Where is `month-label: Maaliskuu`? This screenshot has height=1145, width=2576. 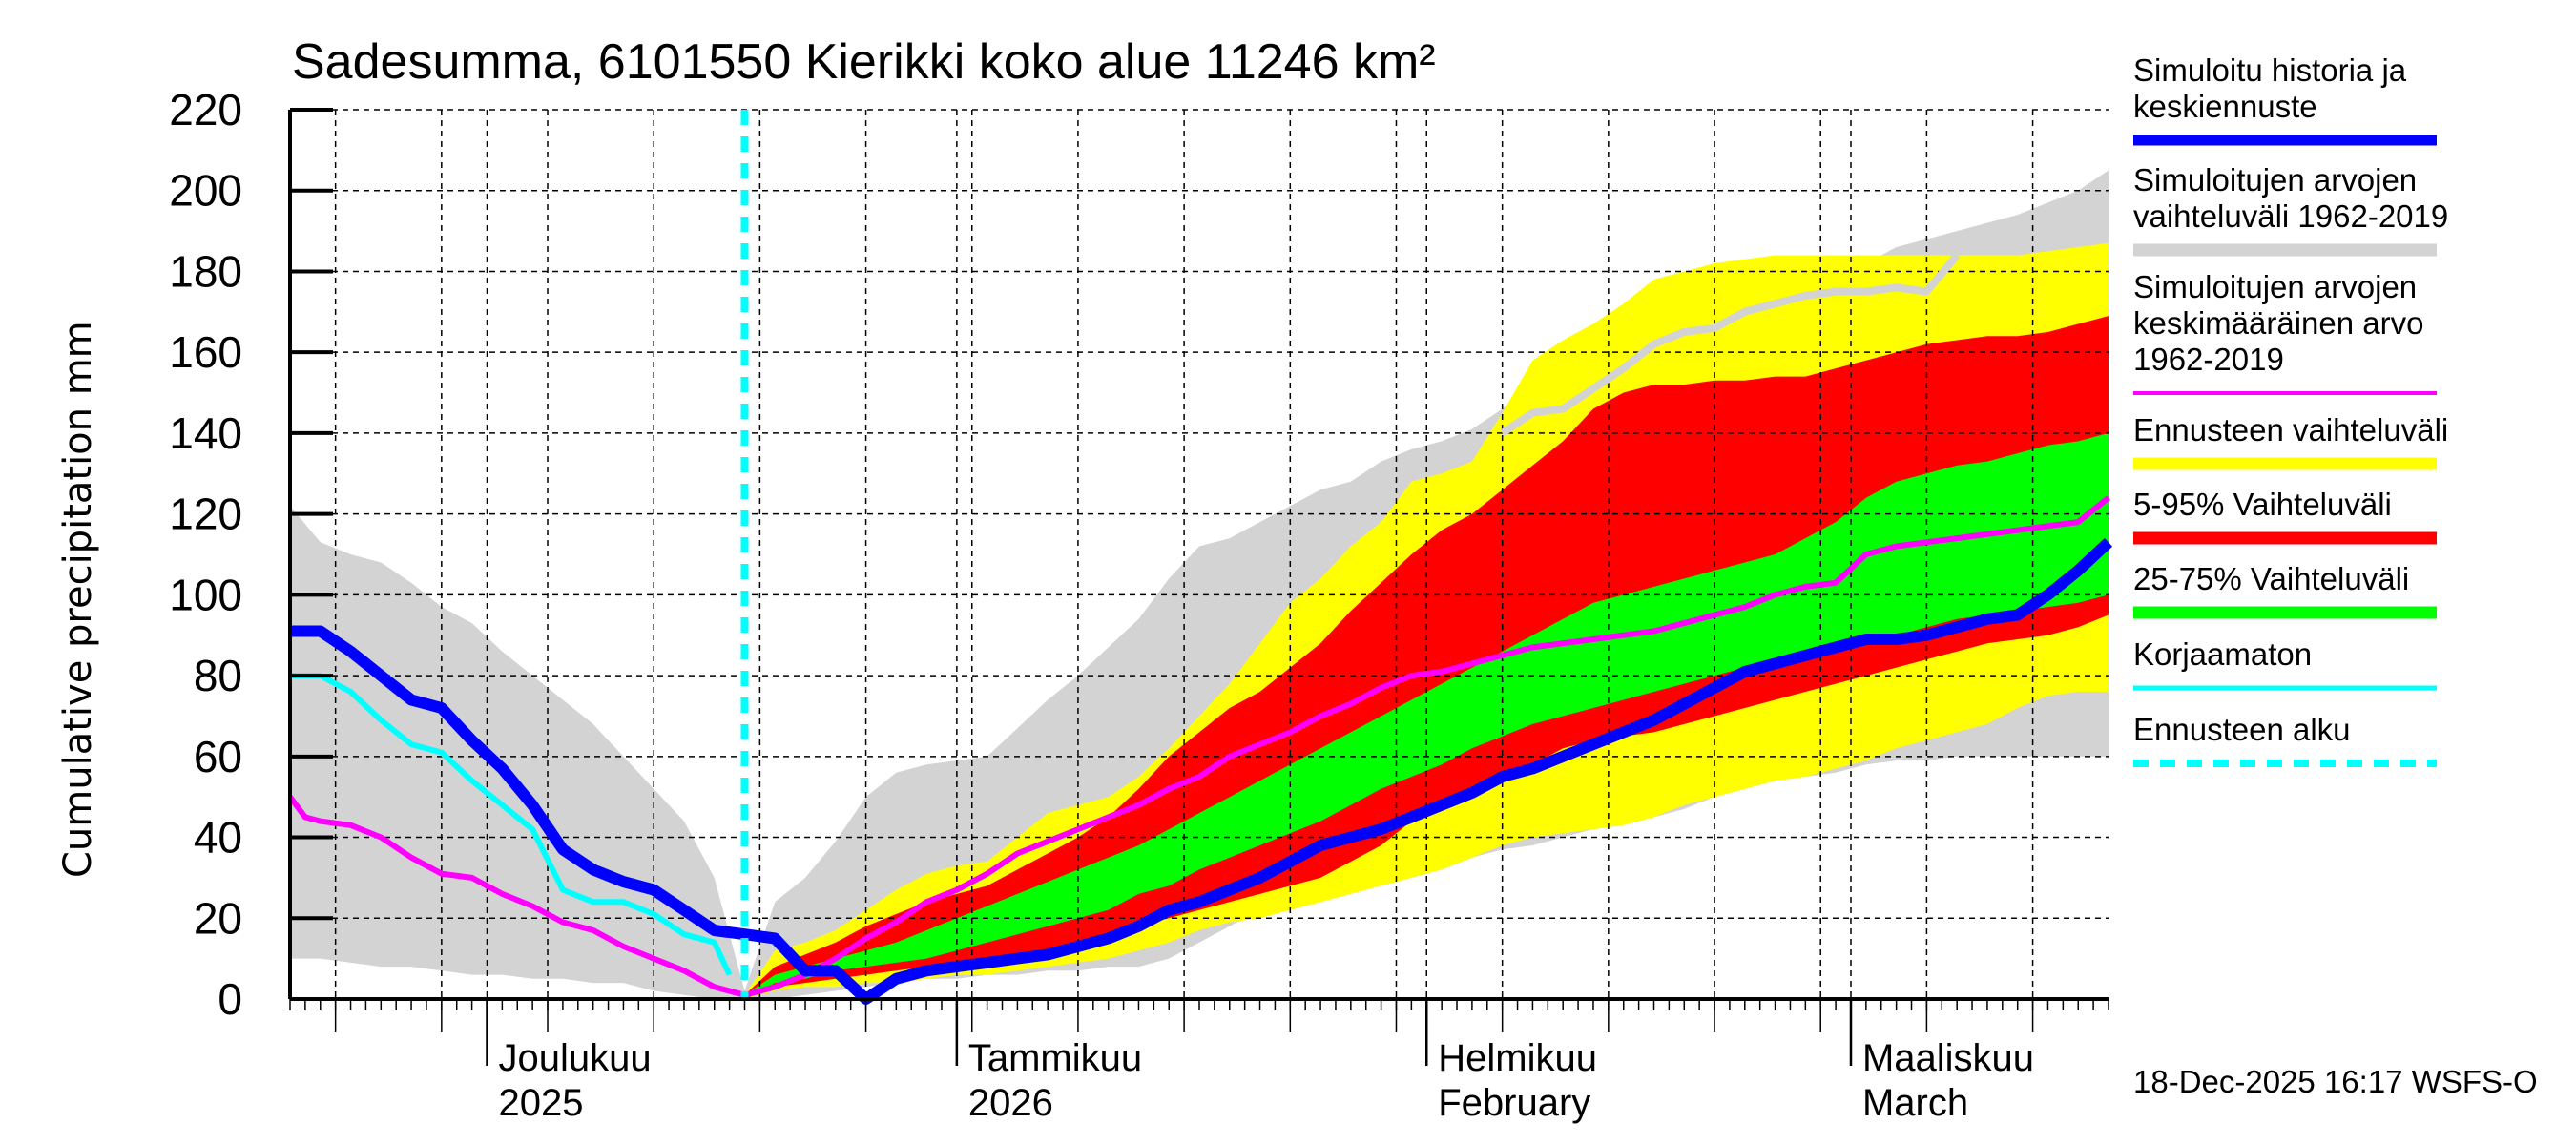 month-label: Maaliskuu is located at coordinates (1948, 1058).